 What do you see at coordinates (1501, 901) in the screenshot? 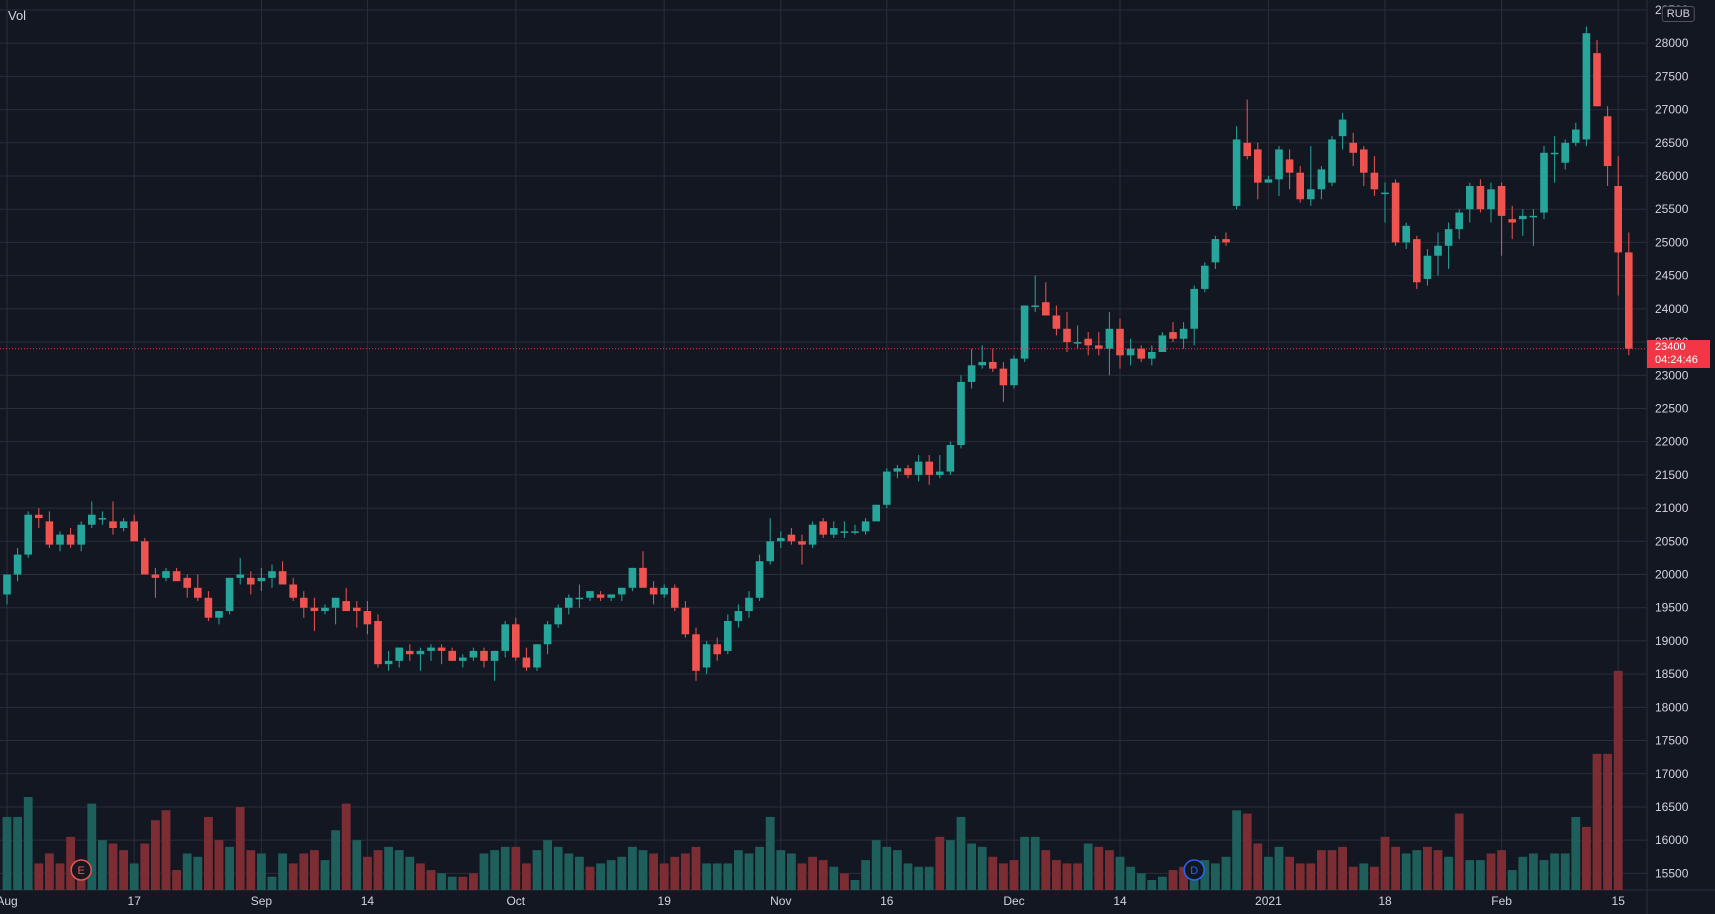
I see `time-tick-label: Feb` at bounding box center [1501, 901].